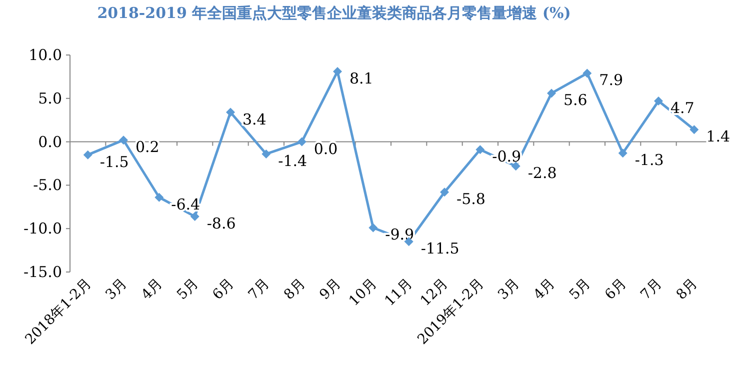 This screenshot has height=390, width=748. I want to click on data-label: 8.1, so click(362, 78).